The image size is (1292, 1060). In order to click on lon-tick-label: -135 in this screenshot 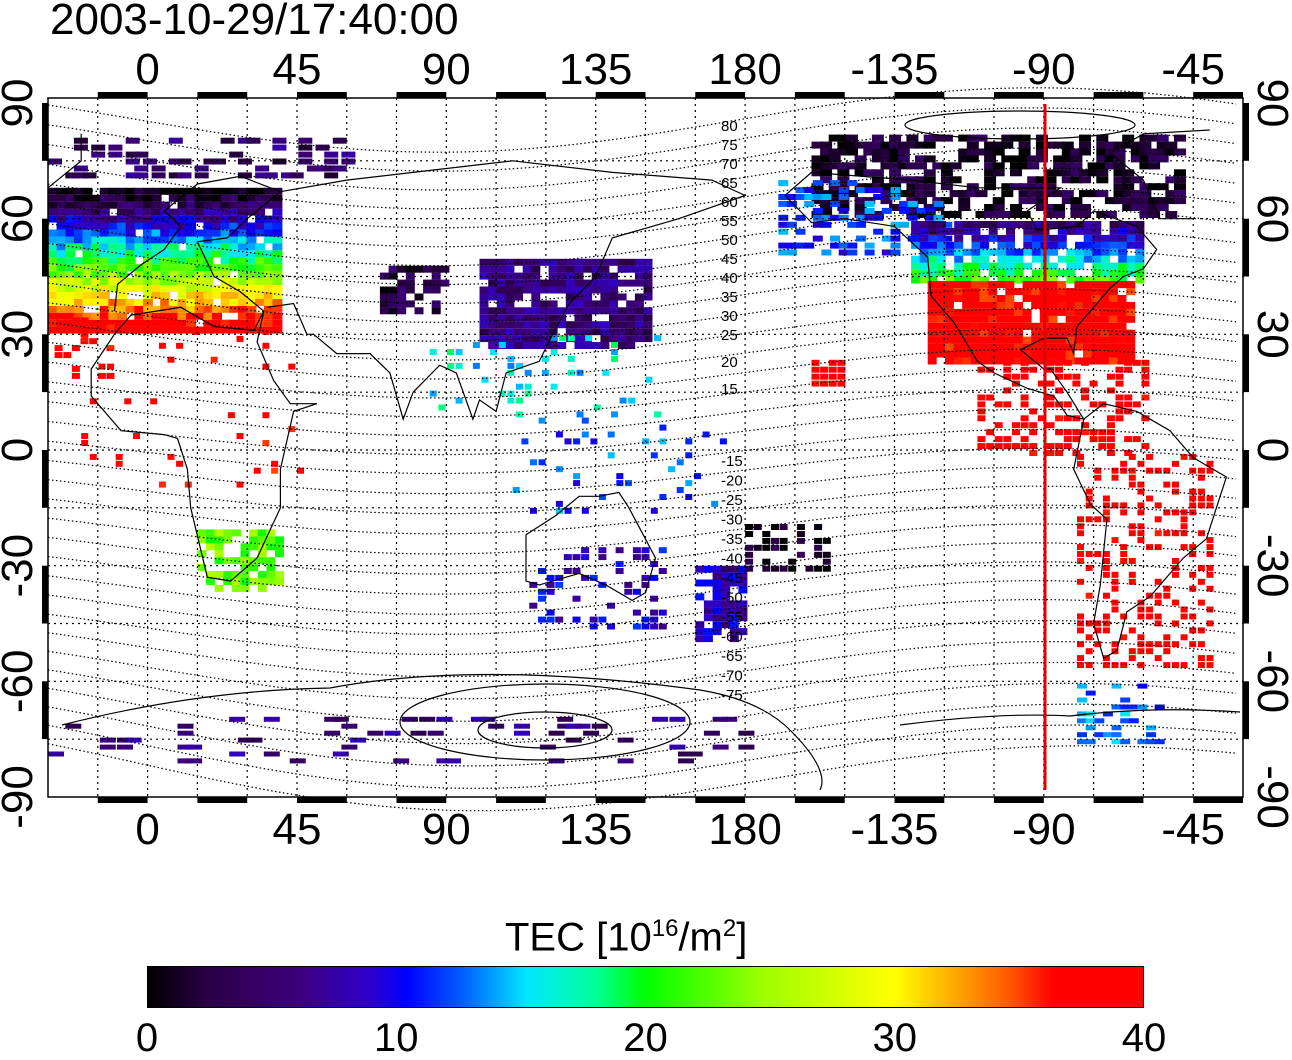, I will do `click(894, 69)`.